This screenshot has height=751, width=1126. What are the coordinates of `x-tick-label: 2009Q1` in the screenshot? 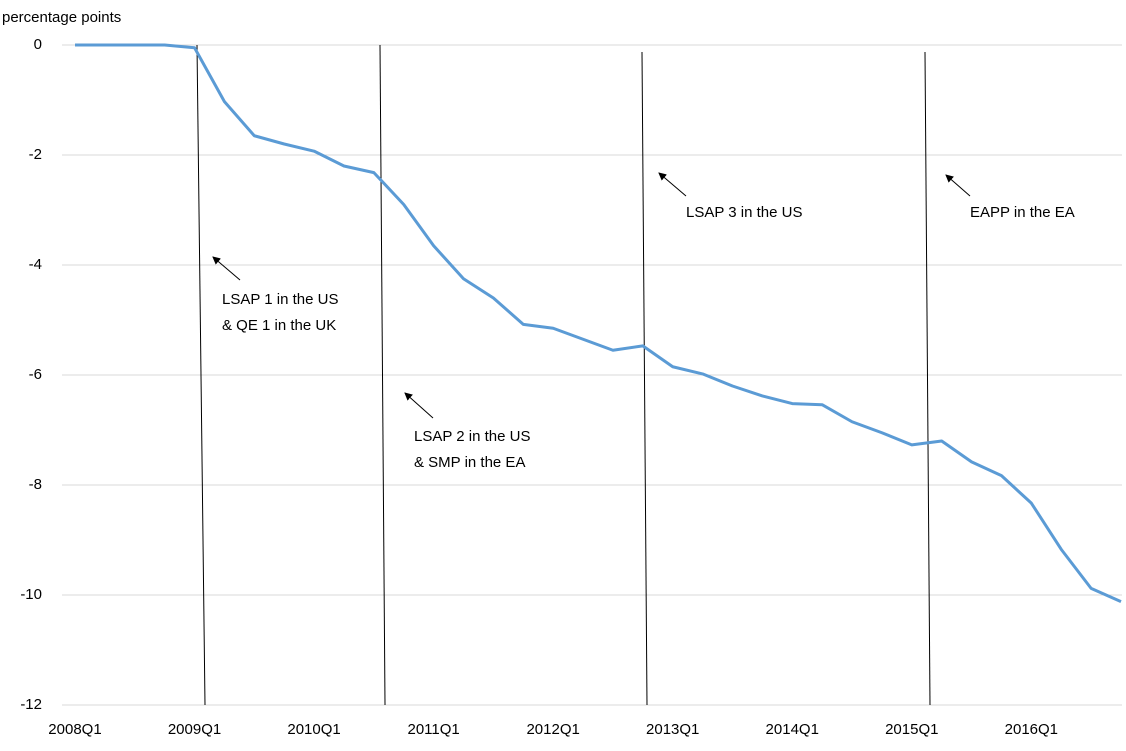 It's located at (194, 729).